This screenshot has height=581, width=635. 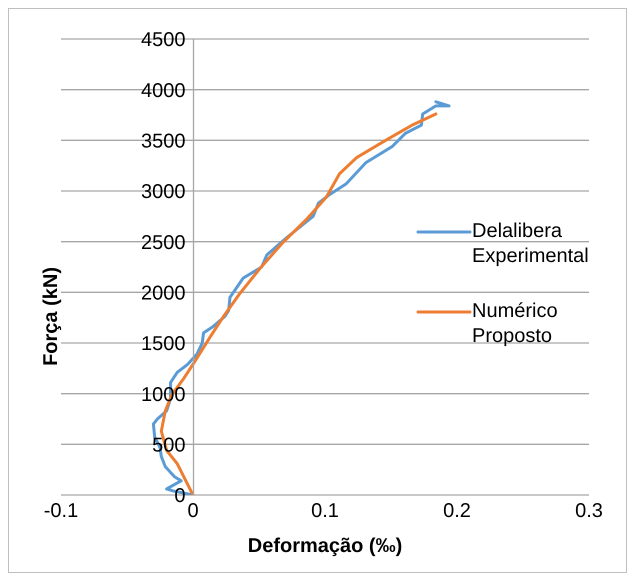 I want to click on y-tick-label: 3000, so click(x=163, y=192).